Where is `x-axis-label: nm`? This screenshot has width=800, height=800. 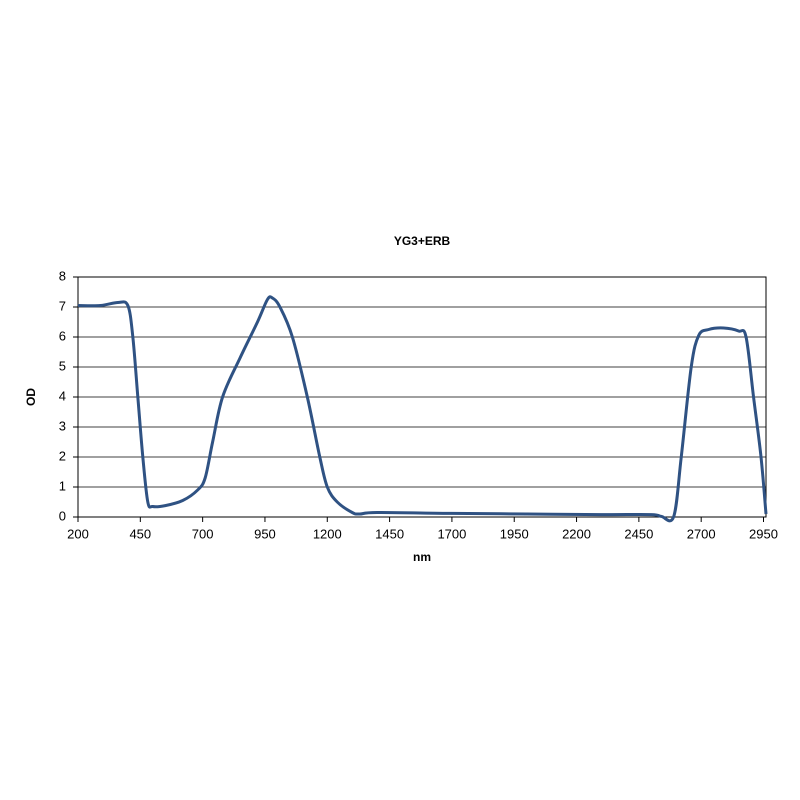
x-axis-label: nm is located at coordinates (422, 557).